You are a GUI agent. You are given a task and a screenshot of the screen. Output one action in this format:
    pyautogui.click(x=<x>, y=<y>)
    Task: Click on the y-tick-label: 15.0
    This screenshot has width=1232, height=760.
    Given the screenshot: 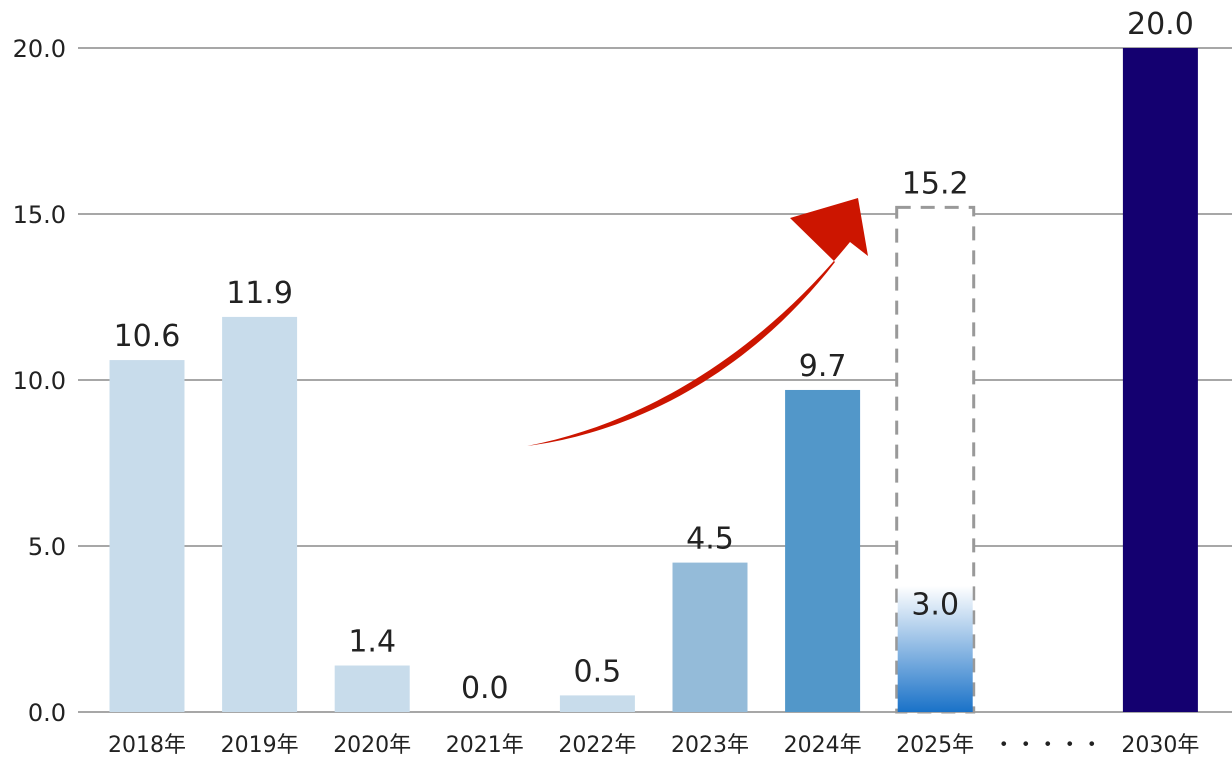 What is the action you would take?
    pyautogui.click(x=39, y=215)
    